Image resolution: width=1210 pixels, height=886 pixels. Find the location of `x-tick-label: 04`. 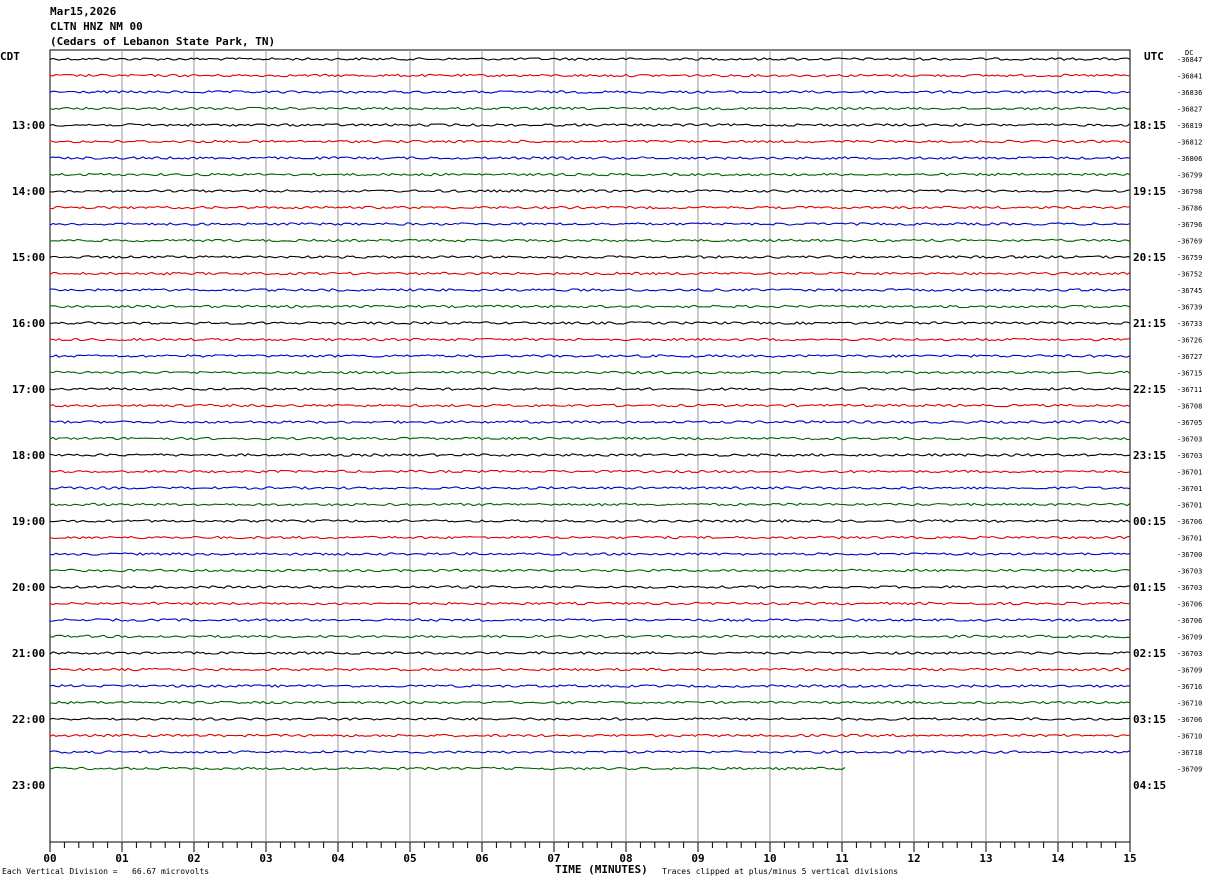

x-tick-label: 04 is located at coordinates (338, 858).